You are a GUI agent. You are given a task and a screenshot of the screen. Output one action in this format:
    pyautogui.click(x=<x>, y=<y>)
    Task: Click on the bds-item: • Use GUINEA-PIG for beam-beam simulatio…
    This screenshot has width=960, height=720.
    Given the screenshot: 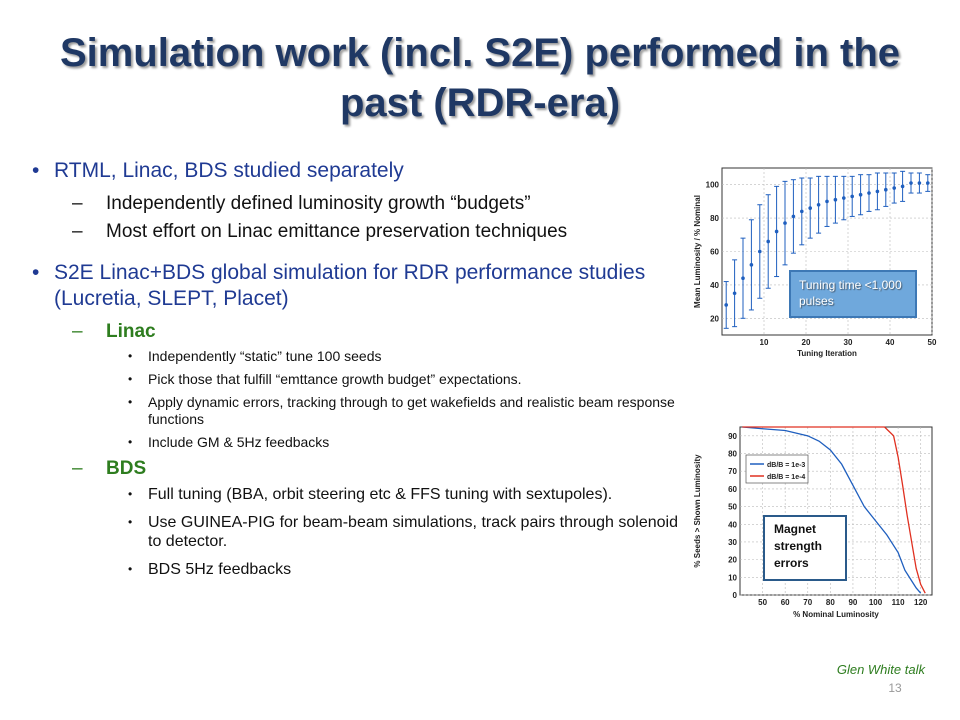 What is the action you would take?
    pyautogui.click(x=403, y=532)
    